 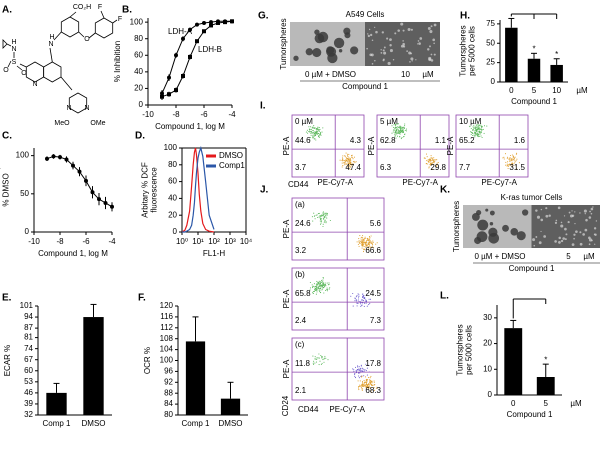 I want to click on panel-label: C., so click(x=7, y=136).